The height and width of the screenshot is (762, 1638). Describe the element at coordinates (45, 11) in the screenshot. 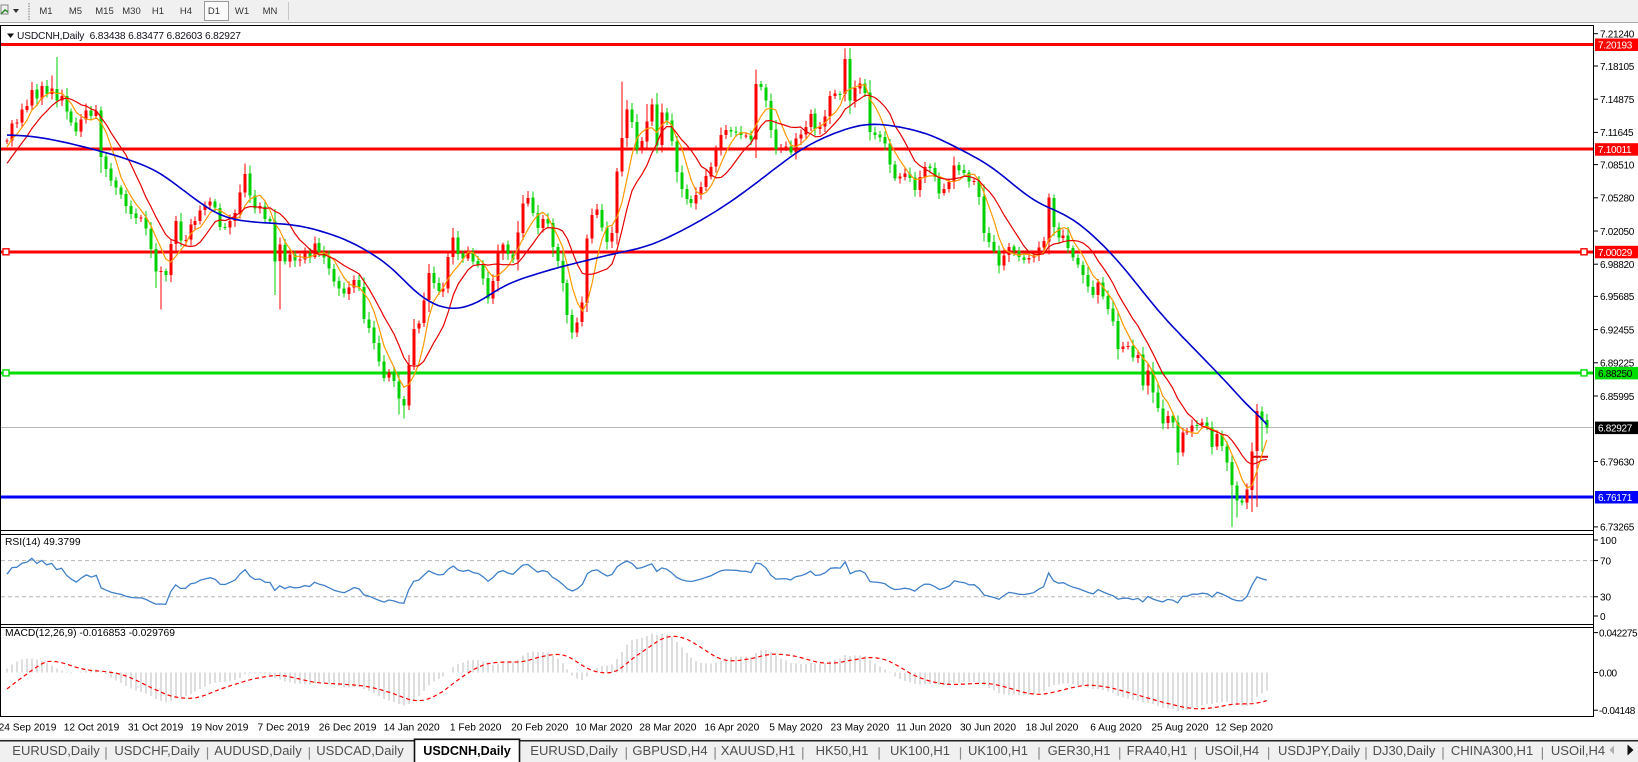

I see `svg-text: M1` at that location.